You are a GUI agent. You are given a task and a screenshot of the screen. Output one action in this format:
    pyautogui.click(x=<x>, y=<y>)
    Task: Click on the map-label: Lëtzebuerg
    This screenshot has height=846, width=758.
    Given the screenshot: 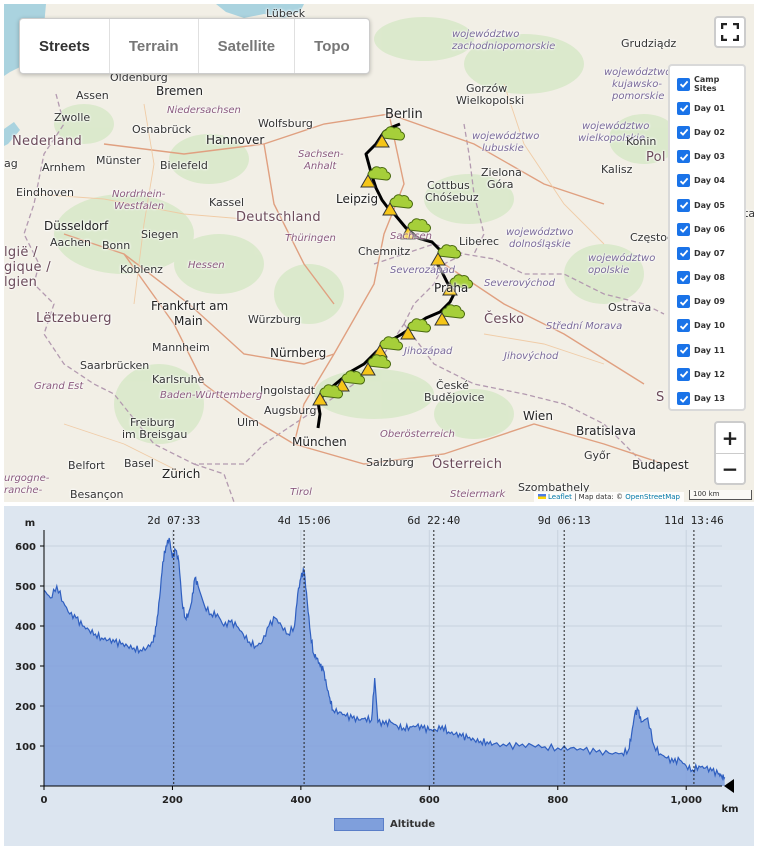 What is the action you would take?
    pyautogui.click(x=74, y=318)
    